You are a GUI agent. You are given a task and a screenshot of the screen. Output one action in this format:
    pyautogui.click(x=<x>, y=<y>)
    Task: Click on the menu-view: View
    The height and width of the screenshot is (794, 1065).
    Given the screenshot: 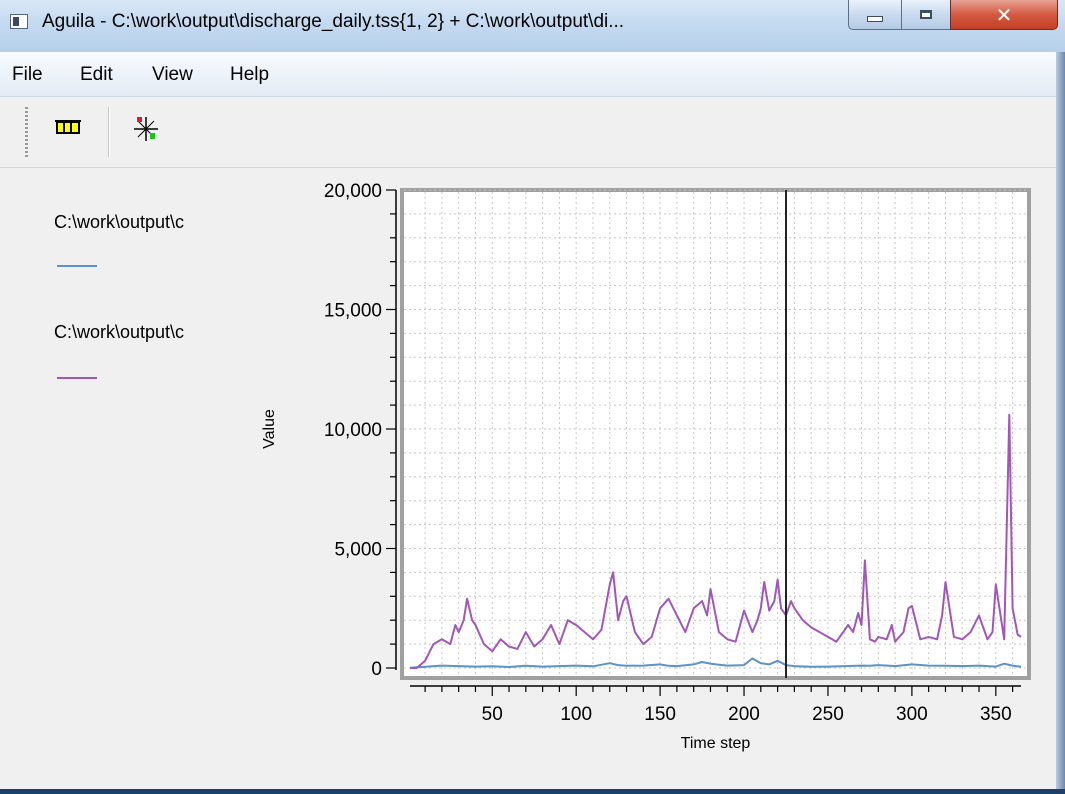 What is the action you would take?
    pyautogui.click(x=172, y=74)
    